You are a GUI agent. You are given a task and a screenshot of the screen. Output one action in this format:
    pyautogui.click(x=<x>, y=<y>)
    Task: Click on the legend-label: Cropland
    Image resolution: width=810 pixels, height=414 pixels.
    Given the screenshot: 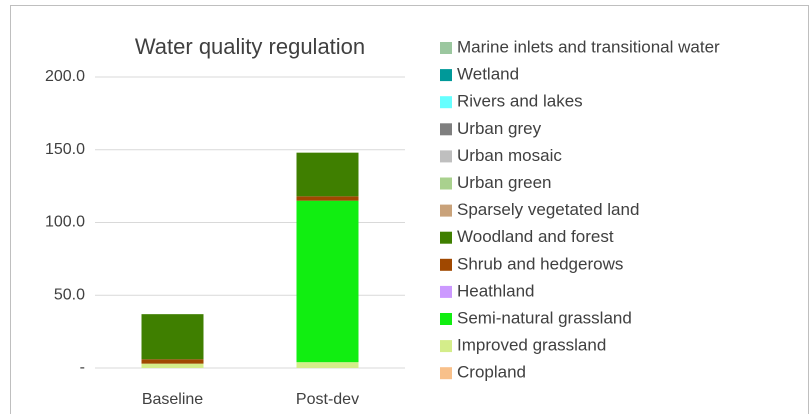 What is the action you would take?
    pyautogui.click(x=491, y=372)
    